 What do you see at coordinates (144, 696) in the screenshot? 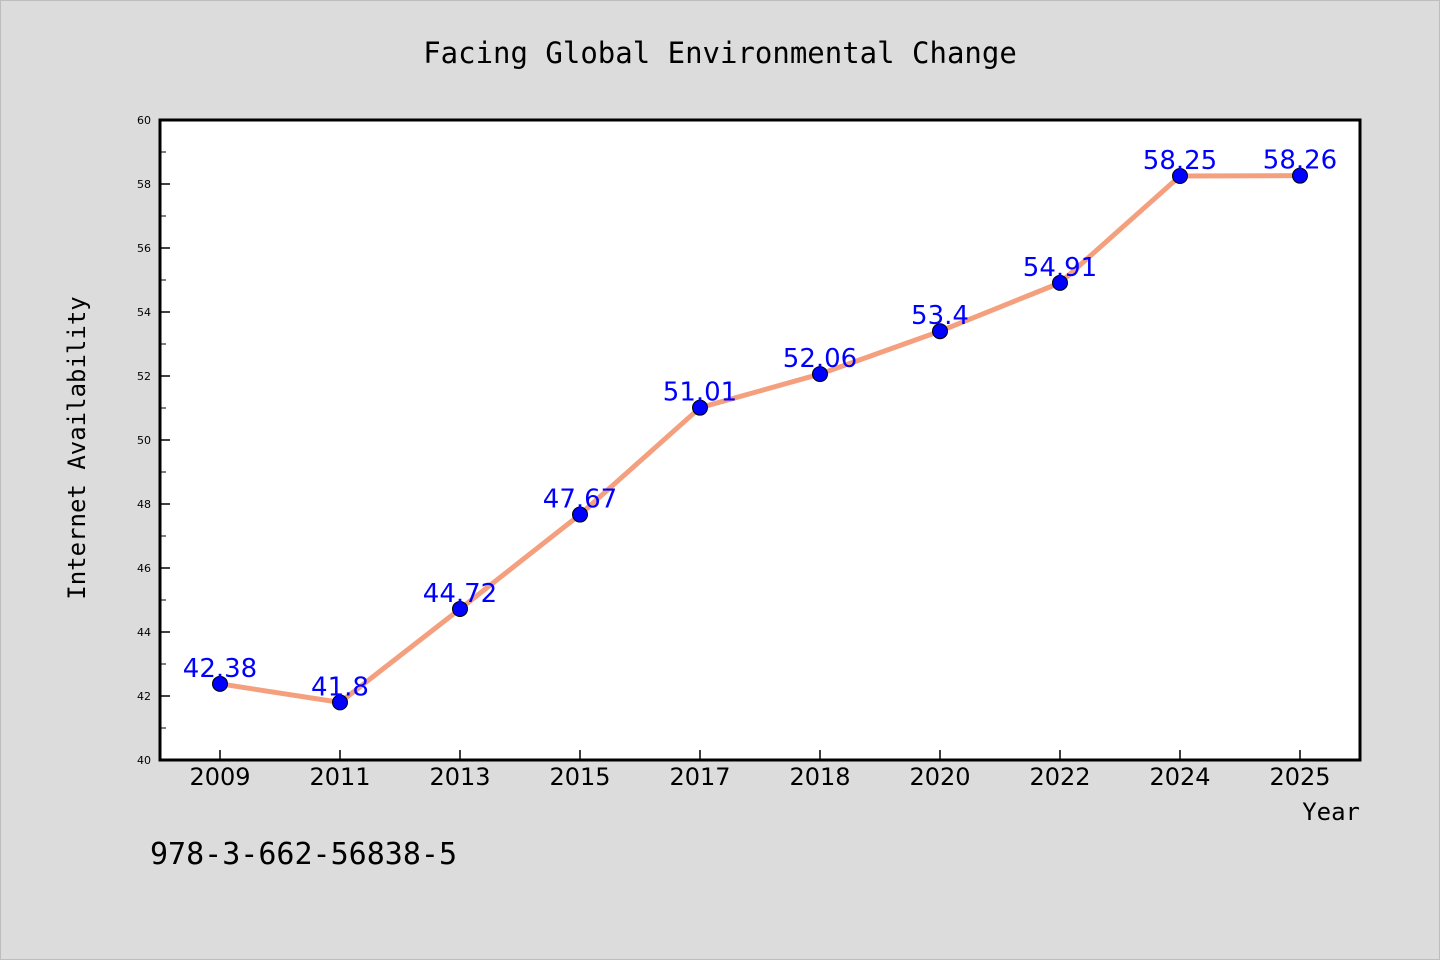
I see `y-tick-label: 42` at bounding box center [144, 696].